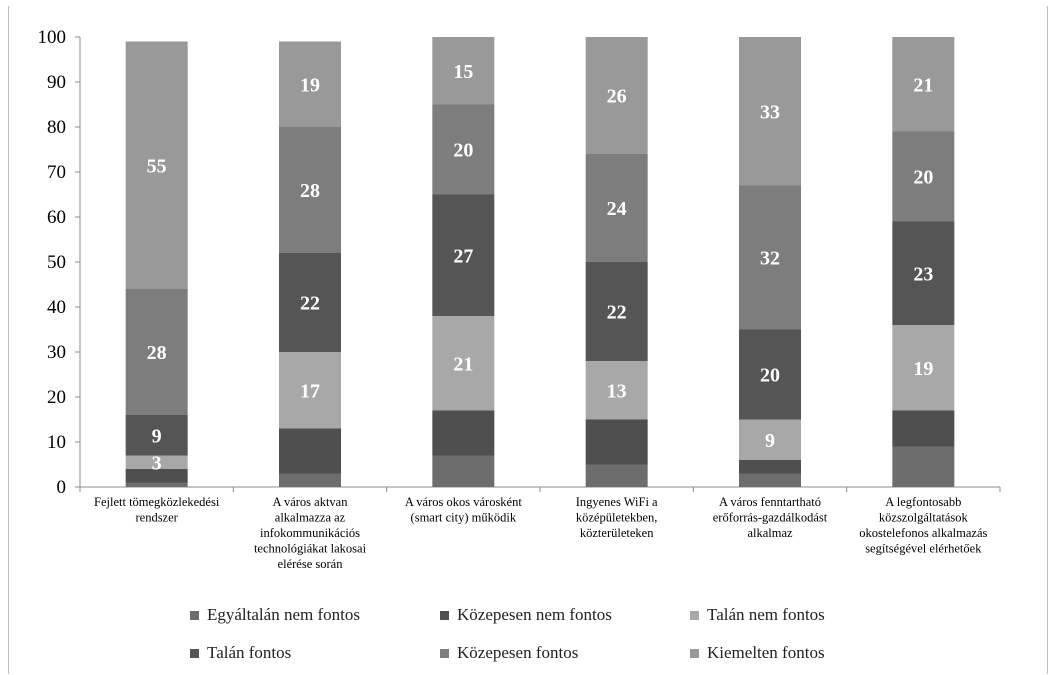 This screenshot has width=1055, height=675. I want to click on category-label: közszolgáltatások, so click(924, 518).